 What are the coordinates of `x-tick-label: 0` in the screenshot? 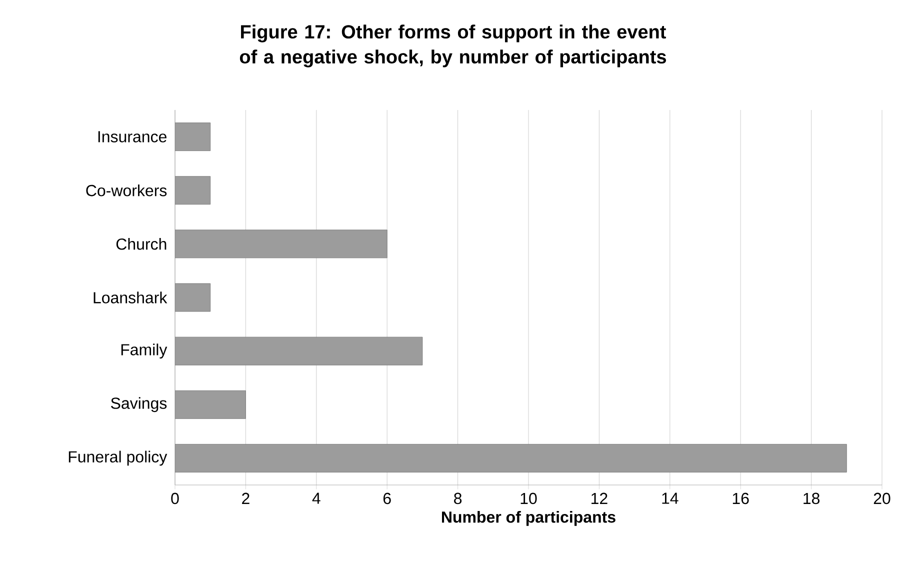 It's located at (175, 498).